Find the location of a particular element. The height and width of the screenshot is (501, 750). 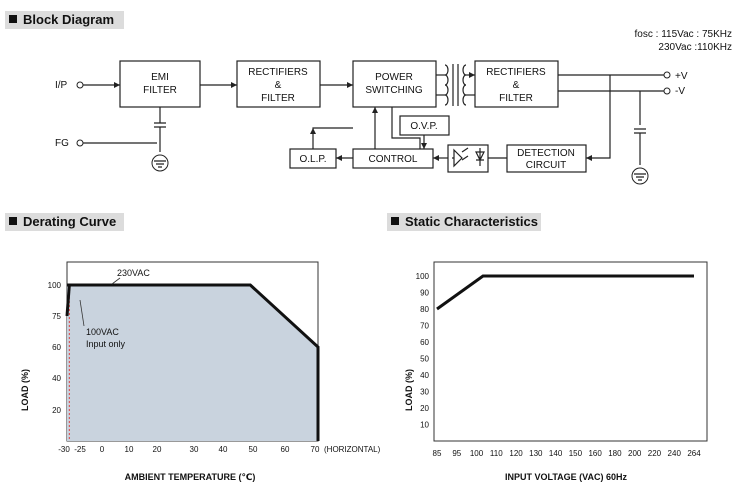

block-diagram-header: Block Diagram is located at coordinates (64, 20).